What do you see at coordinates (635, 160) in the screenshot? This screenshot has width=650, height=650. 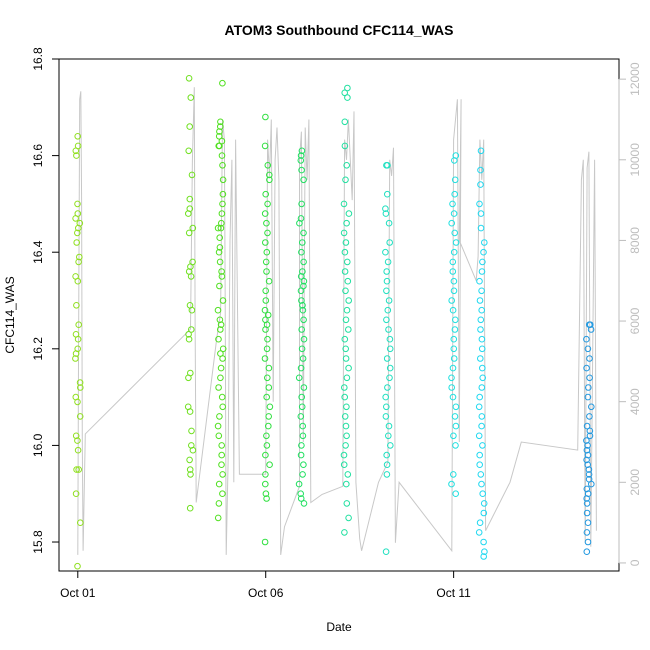 I see `y2-tick-label: 10000` at bounding box center [635, 160].